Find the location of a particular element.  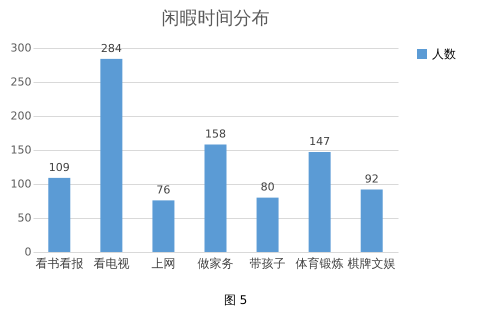

x-tick-label: 看书看报 is located at coordinates (59, 263).